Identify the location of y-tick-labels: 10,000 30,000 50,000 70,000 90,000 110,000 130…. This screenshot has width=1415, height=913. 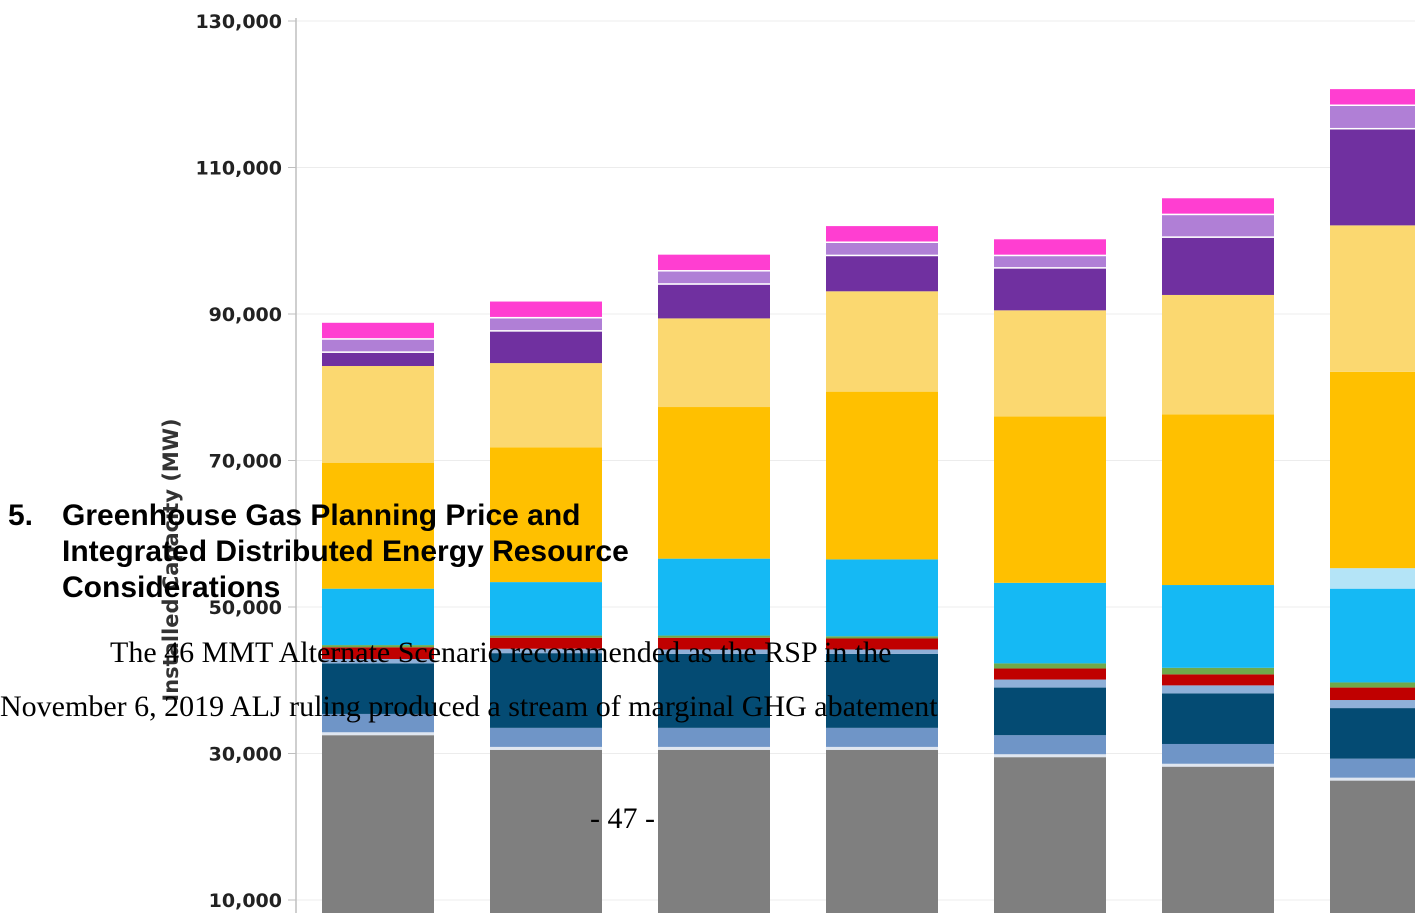
(245, 461).